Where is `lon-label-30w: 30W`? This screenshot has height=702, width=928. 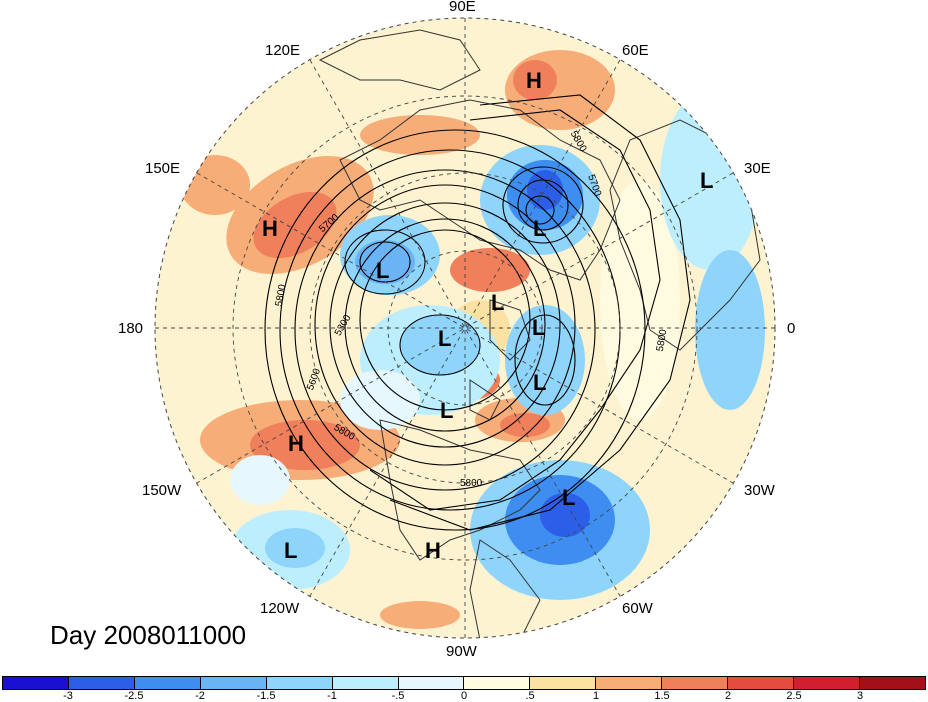 lon-label-30w: 30W is located at coordinates (759, 490).